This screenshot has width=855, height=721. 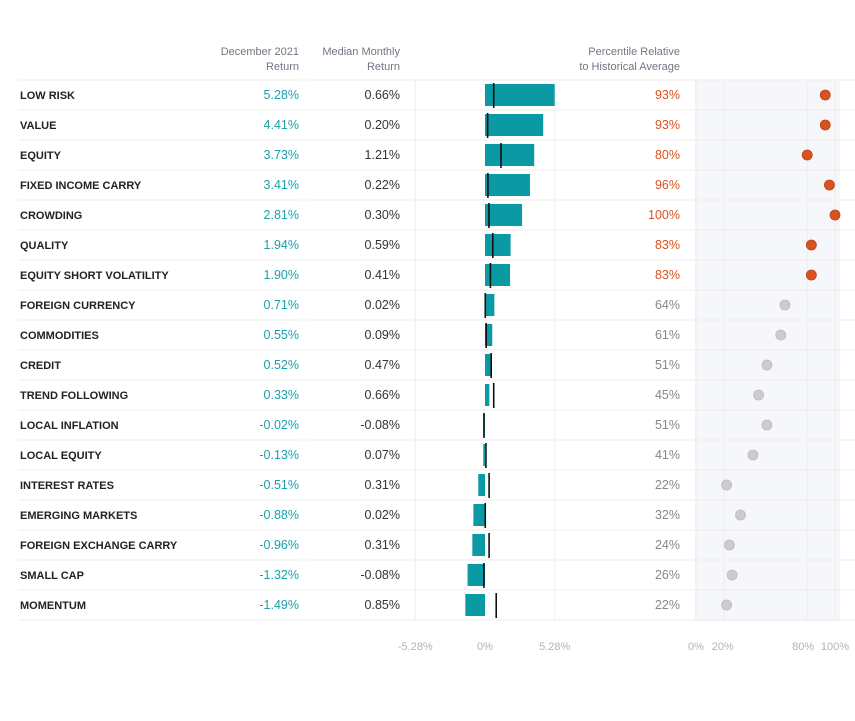 I want to click on median-return-value: 0.66%, so click(x=382, y=395).